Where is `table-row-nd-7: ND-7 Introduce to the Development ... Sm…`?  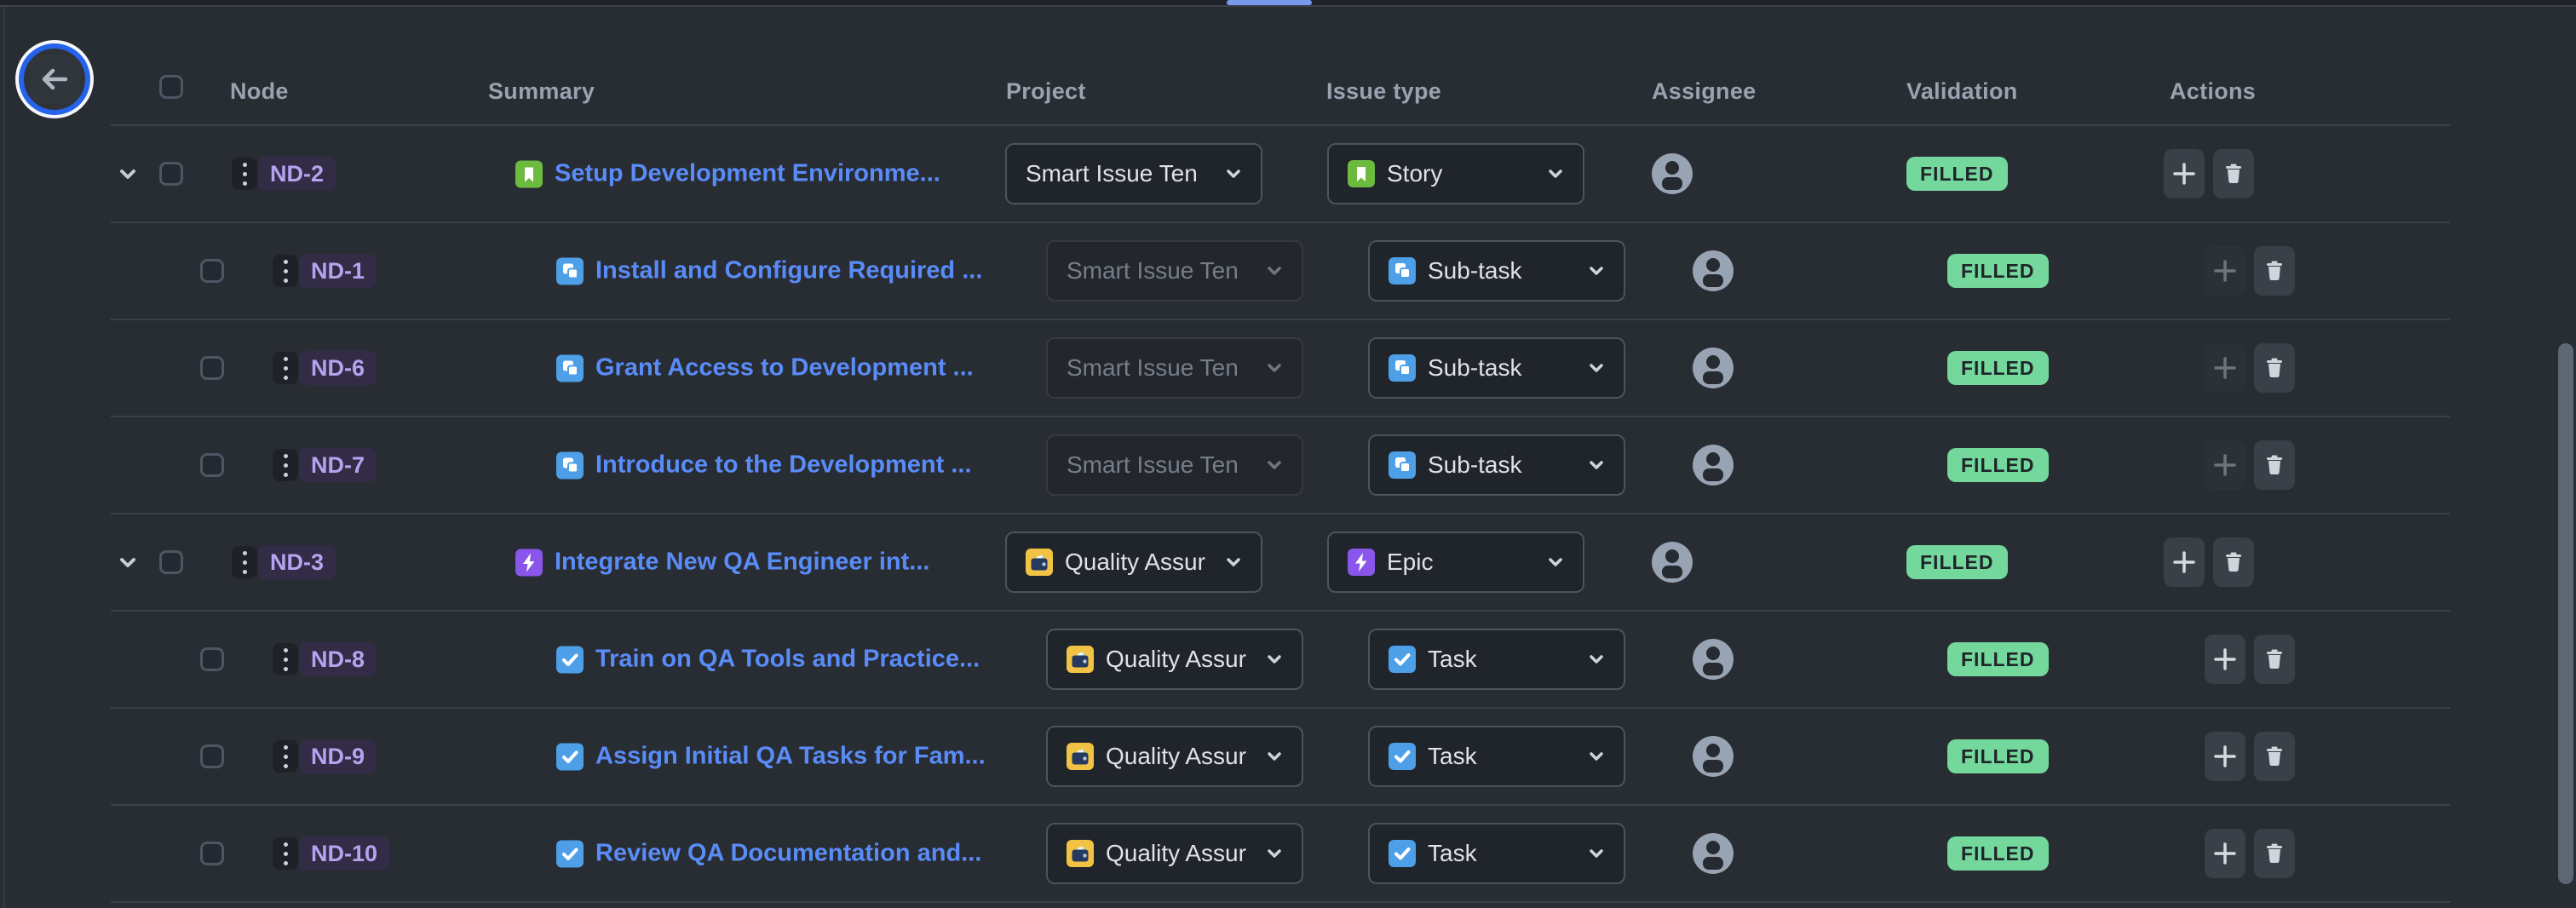 table-row-nd-7: ND-7 Introduce to the Development ... Sm… is located at coordinates (1281, 465).